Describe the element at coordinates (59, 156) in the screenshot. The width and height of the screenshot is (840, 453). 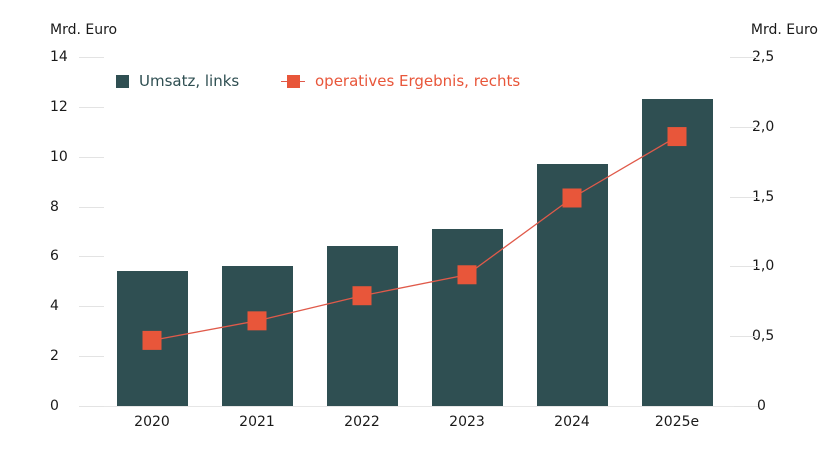
I see `left-axis-tick-label: 10` at that location.